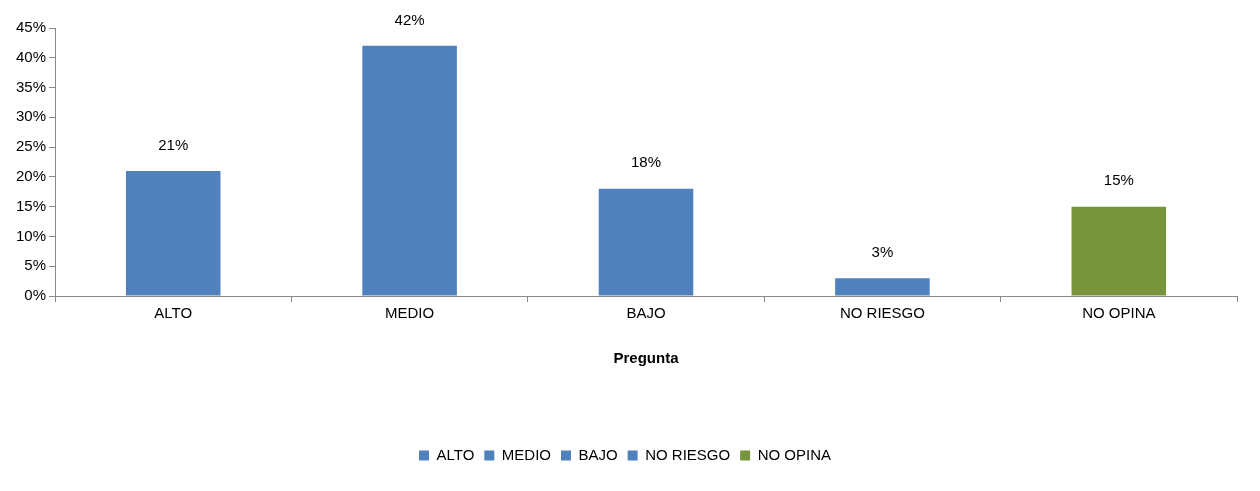 The image size is (1260, 491). I want to click on data-label: 3%, so click(882, 251).